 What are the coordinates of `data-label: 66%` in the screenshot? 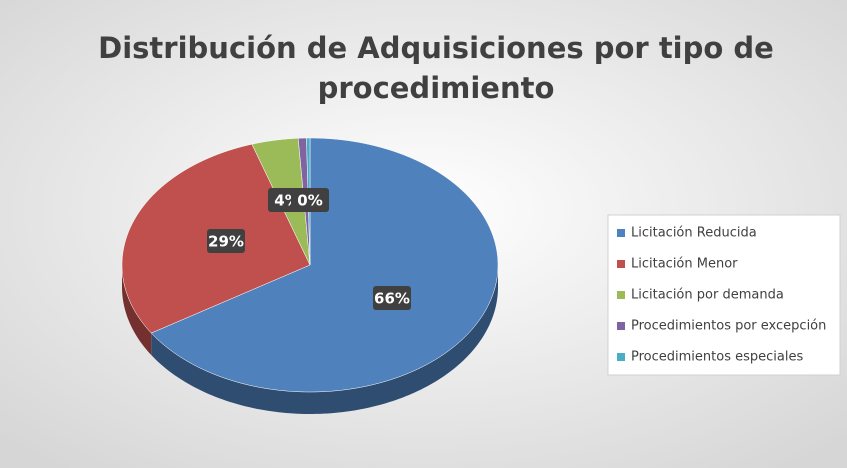 It's located at (392, 299).